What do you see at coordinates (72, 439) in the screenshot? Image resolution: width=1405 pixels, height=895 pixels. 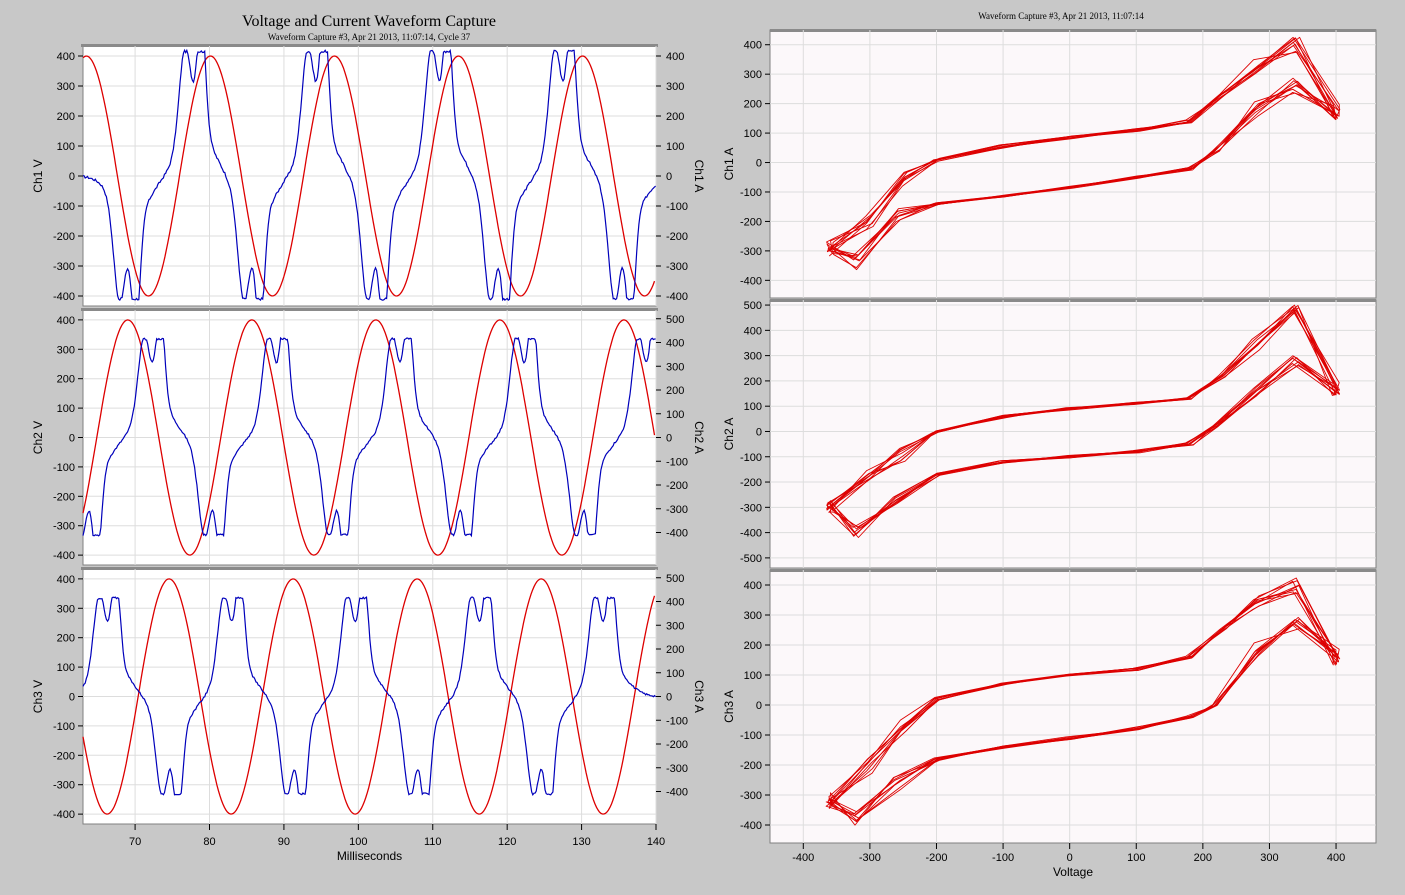 I see `ch2-left-tick-label: 0` at bounding box center [72, 439].